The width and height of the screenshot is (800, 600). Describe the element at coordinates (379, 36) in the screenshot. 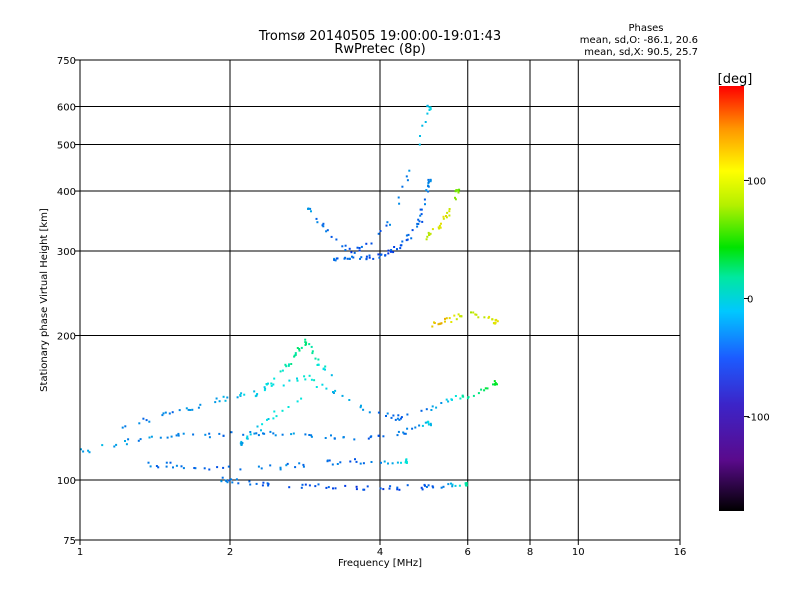

I see `chart-title: Tromsø 20140505 19:00:00-19:01:43` at that location.